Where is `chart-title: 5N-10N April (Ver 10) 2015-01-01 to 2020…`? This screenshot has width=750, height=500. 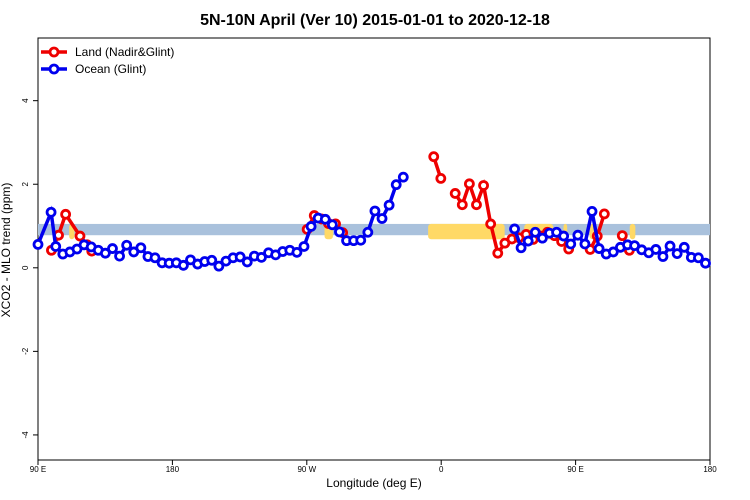
chart-title: 5N-10N April (Ver 10) 2015-01-01 to 2020… is located at coordinates (375, 20).